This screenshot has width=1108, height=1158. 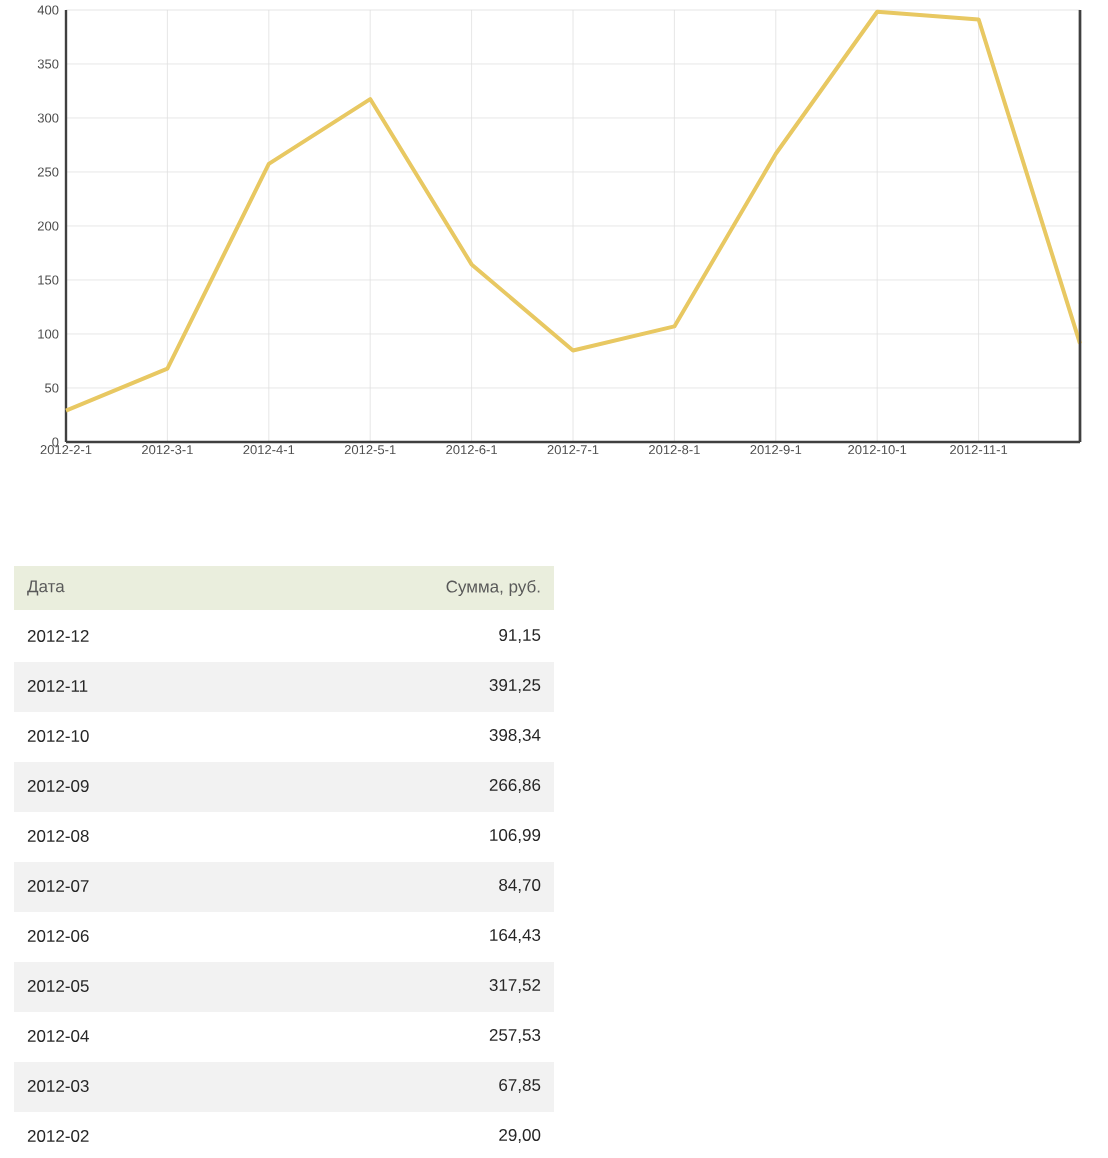 What do you see at coordinates (493, 587) in the screenshot?
I see `text: Сумма, руб.` at bounding box center [493, 587].